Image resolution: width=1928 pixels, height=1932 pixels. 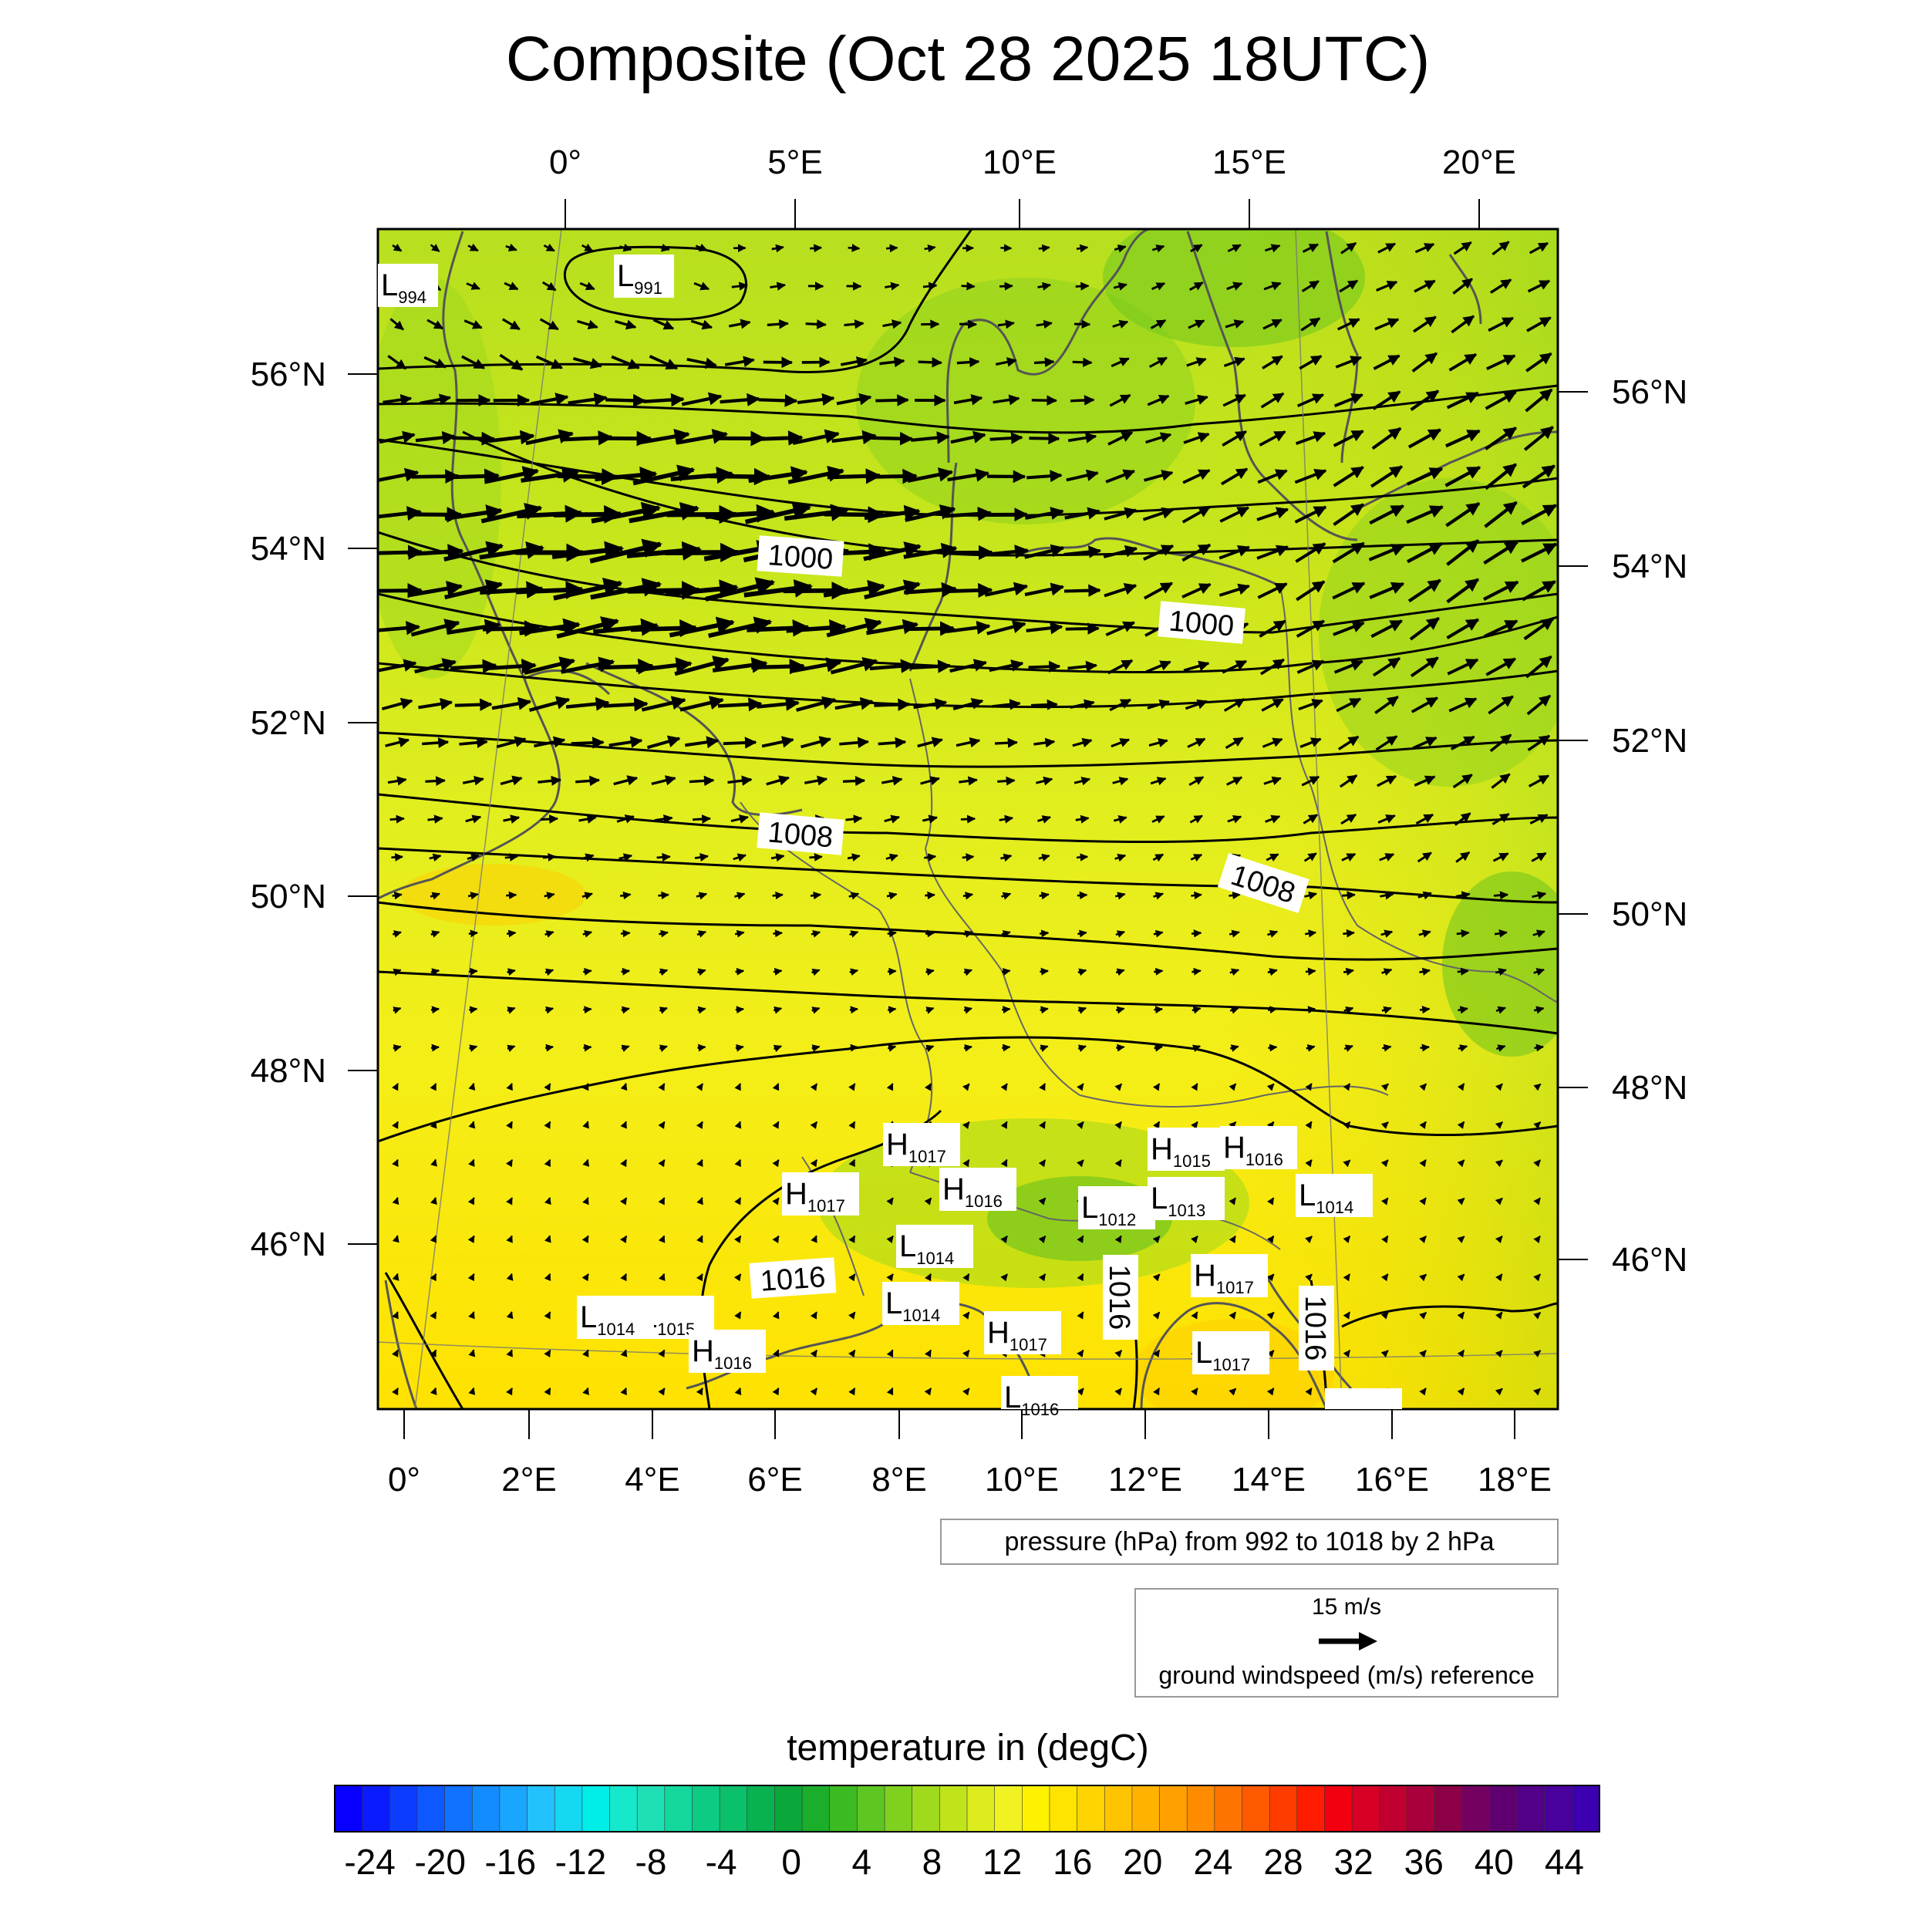 I want to click on top-lon-label: 10°E, so click(x=1020, y=162).